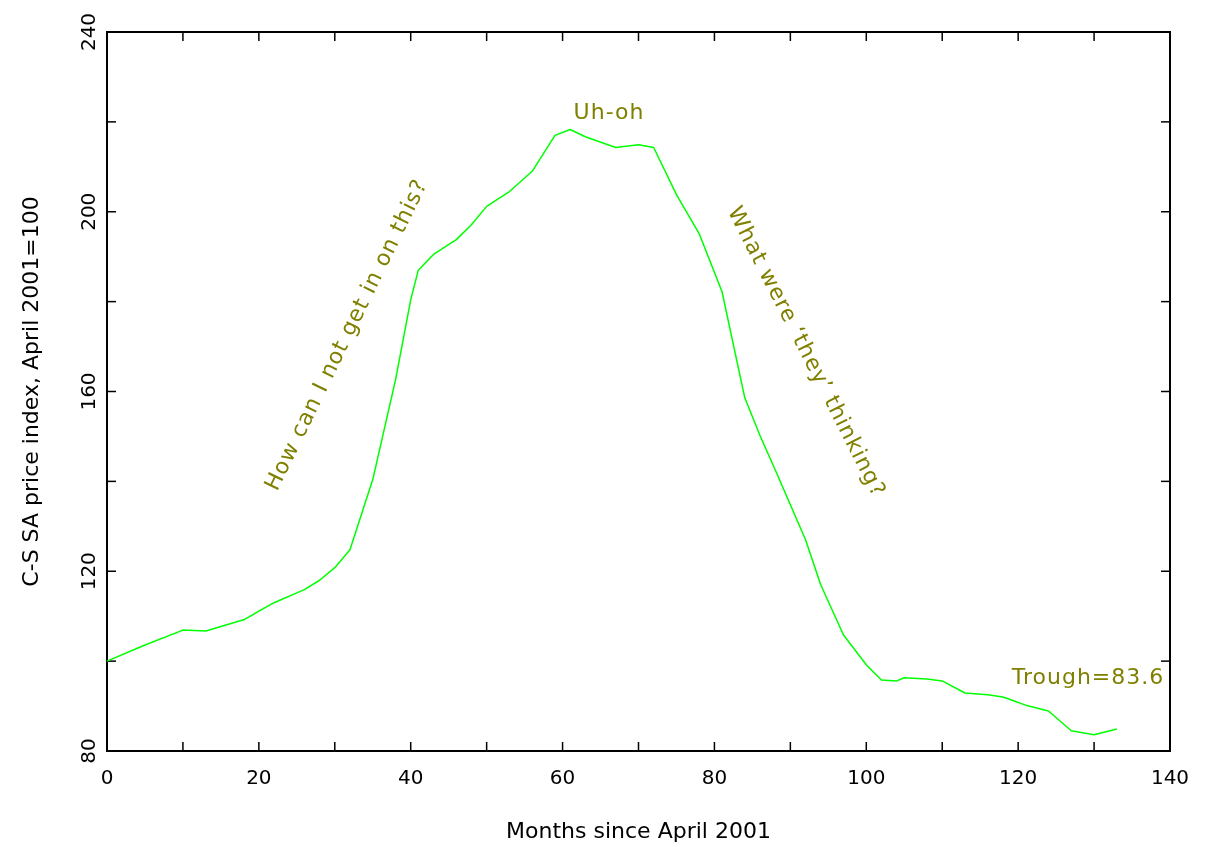  What do you see at coordinates (638, 830) in the screenshot?
I see `x-axis-title: Months since April 2001` at bounding box center [638, 830].